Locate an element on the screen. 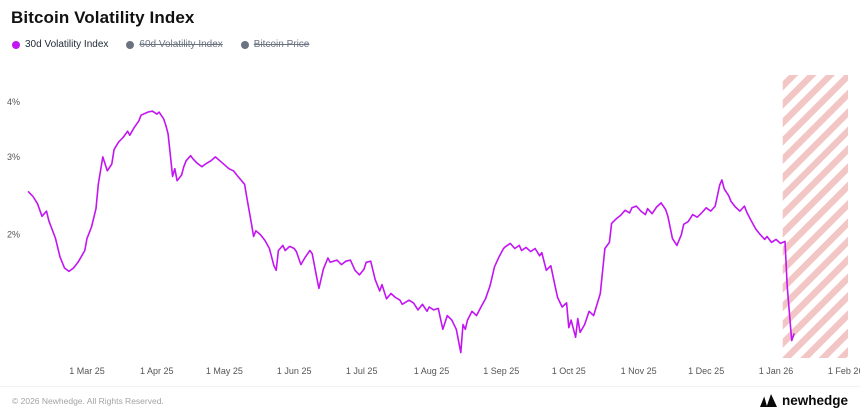 The image size is (860, 414). y-tick-label: 3% is located at coordinates (13, 157).